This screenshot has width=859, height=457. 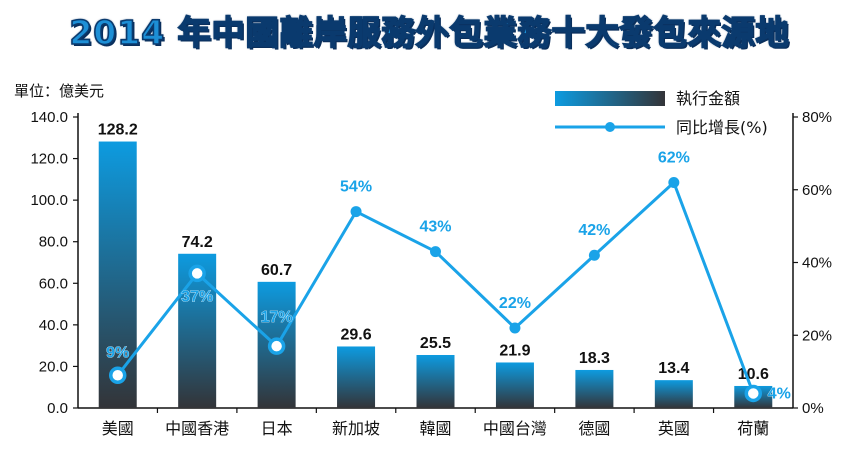 I want to click on legend-bar-swatch, so click(x=610, y=98).